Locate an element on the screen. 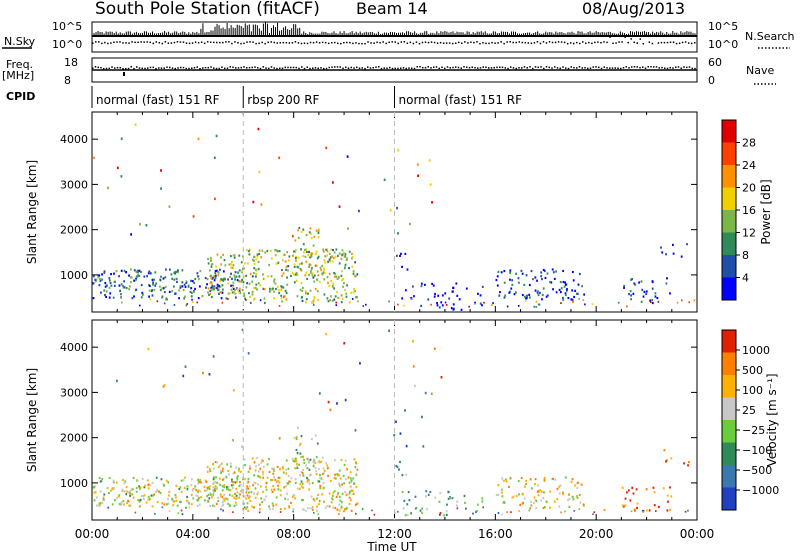 This screenshot has width=800, height=554. time-axis-labels: 00:00 04:00 08:00 12:00 16:00 20:00 00:00 is located at coordinates (395, 534).